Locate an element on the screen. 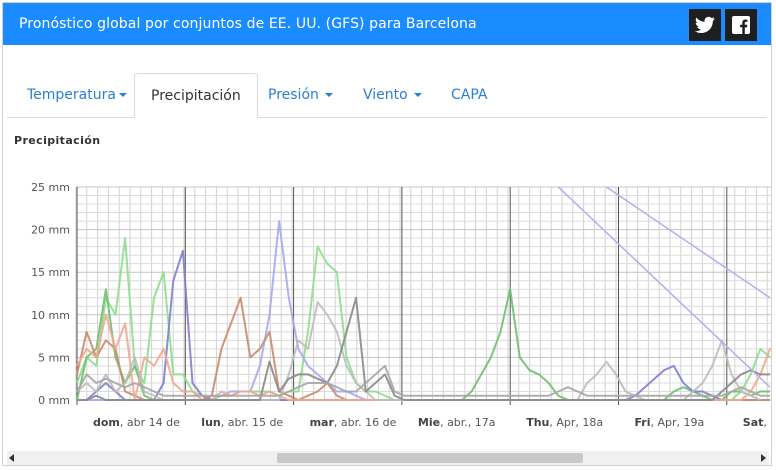  horizontal-scrollbar is located at coordinates (388, 458).